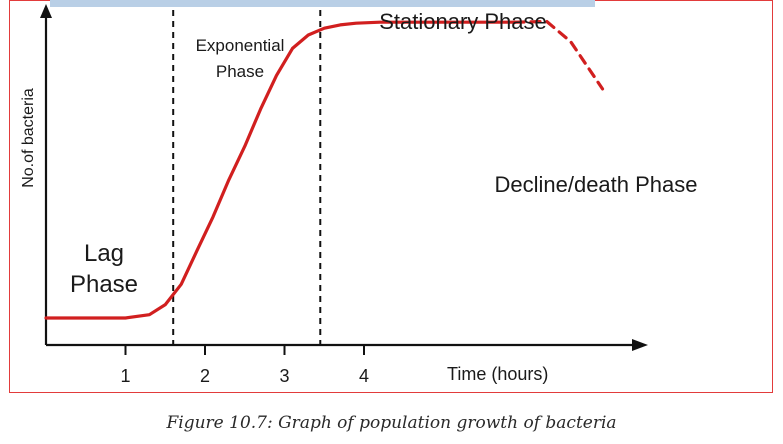  What do you see at coordinates (240, 45) in the screenshot?
I see `exponential-phase-label-1: Exponential` at bounding box center [240, 45].